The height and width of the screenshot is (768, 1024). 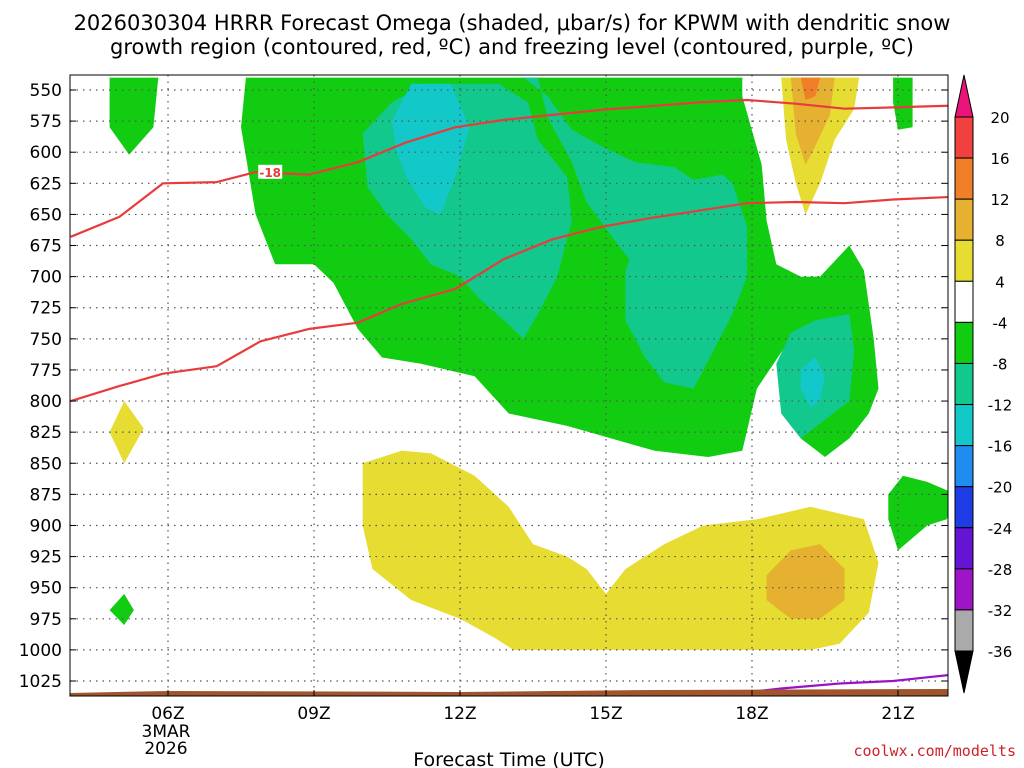 What do you see at coordinates (167, 714) in the screenshot?
I see `x-tick-label-h6: 06Z` at bounding box center [167, 714].